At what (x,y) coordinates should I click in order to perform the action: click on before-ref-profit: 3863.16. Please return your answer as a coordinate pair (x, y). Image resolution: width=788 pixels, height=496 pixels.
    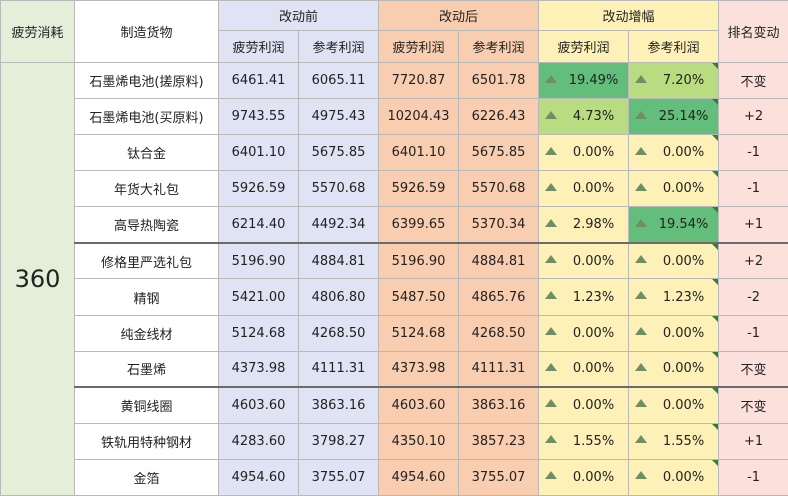
    Looking at the image, I should click on (338, 405).